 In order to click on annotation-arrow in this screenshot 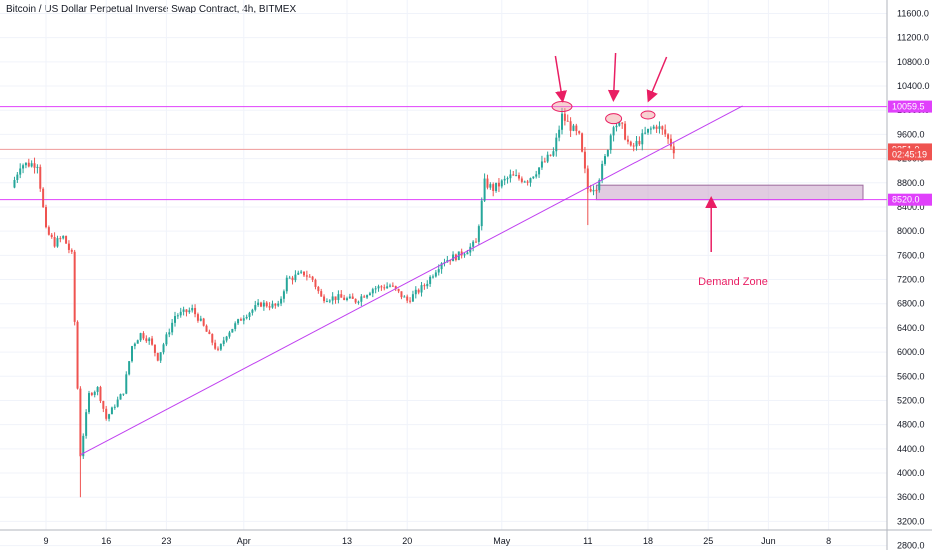, I will do `click(657, 79)`.